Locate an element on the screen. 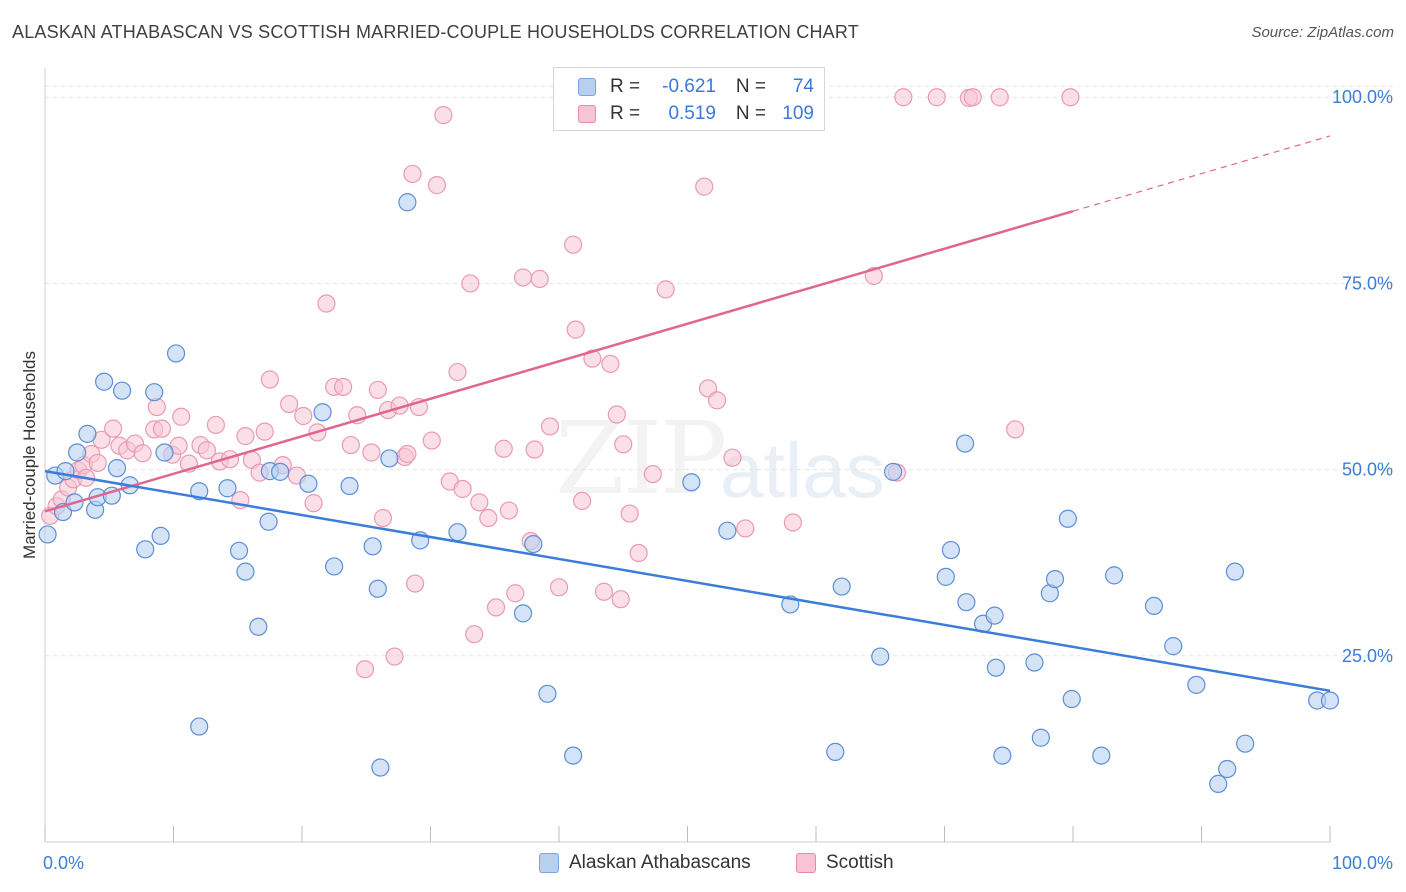 The width and height of the screenshot is (1406, 892). watermark-atlas: atlas is located at coordinates (802, 470).